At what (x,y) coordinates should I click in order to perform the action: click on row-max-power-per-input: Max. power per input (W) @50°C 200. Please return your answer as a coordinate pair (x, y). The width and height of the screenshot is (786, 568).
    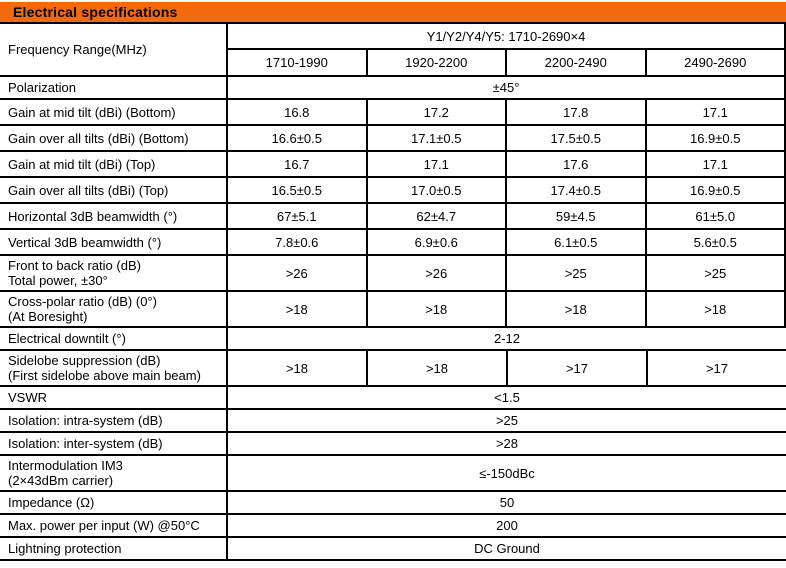
    Looking at the image, I should click on (393, 526).